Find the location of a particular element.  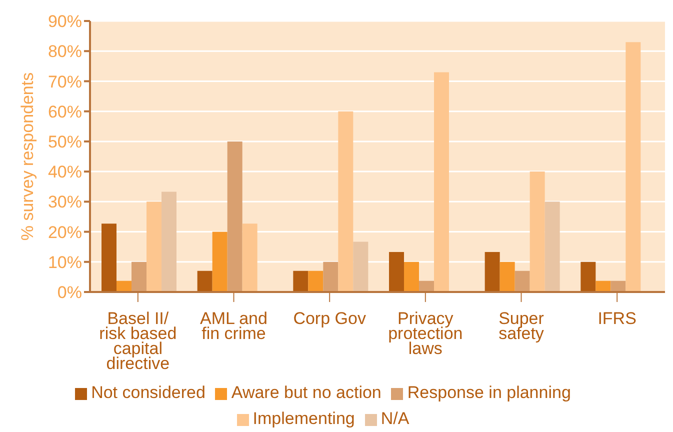

legend-label: Response in planning is located at coordinates (489, 392).